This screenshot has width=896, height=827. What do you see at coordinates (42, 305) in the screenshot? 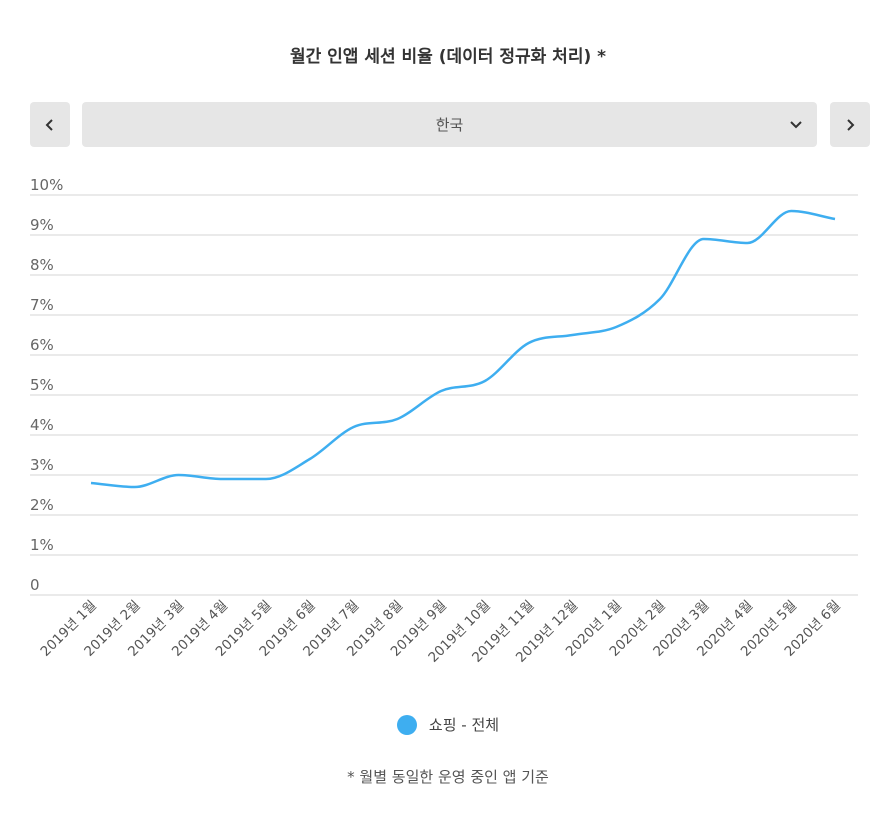
I see `y-tick-label: 7%` at bounding box center [42, 305].